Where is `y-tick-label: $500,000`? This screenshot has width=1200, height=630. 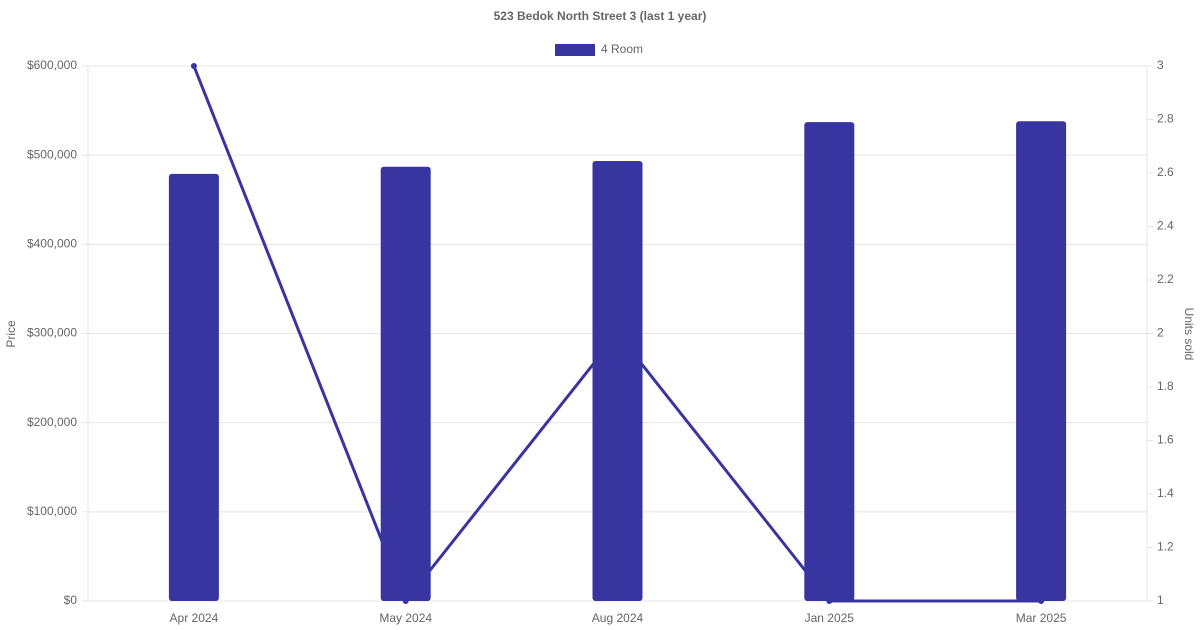 y-tick-label: $500,000 is located at coordinates (52, 154).